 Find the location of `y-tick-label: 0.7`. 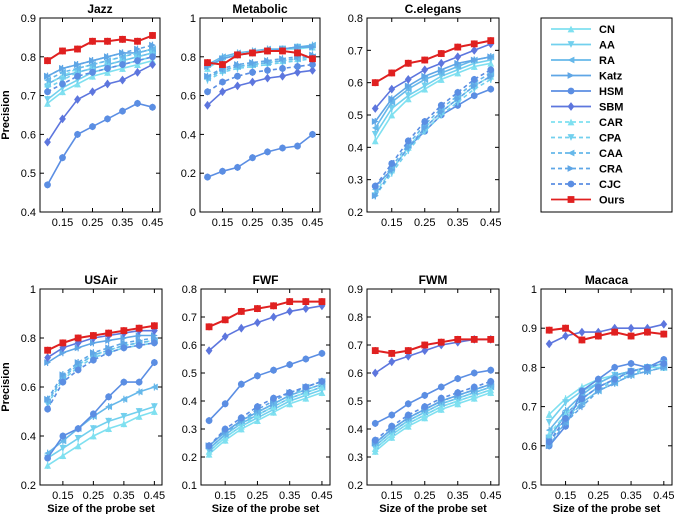

y-tick-label: 0.7 is located at coordinates (355, 346).